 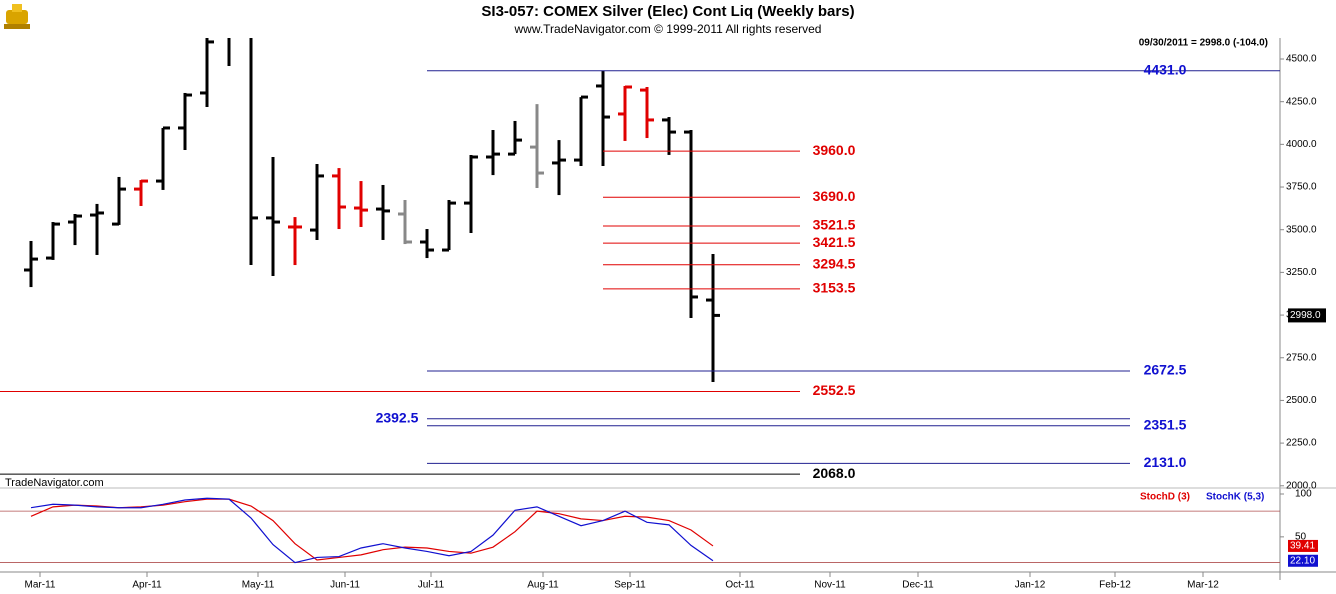 I want to click on source-label: TradeNavigator.com, so click(x=54, y=483).